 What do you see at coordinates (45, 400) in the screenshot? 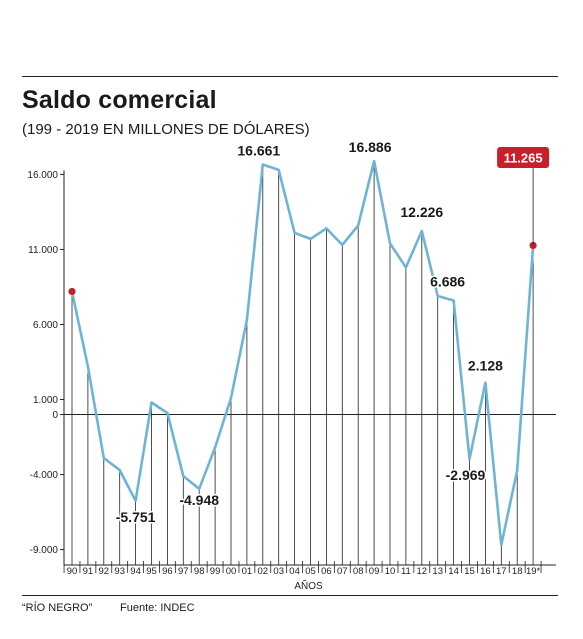
I see `y-tick-label: 1.000` at bounding box center [45, 400].